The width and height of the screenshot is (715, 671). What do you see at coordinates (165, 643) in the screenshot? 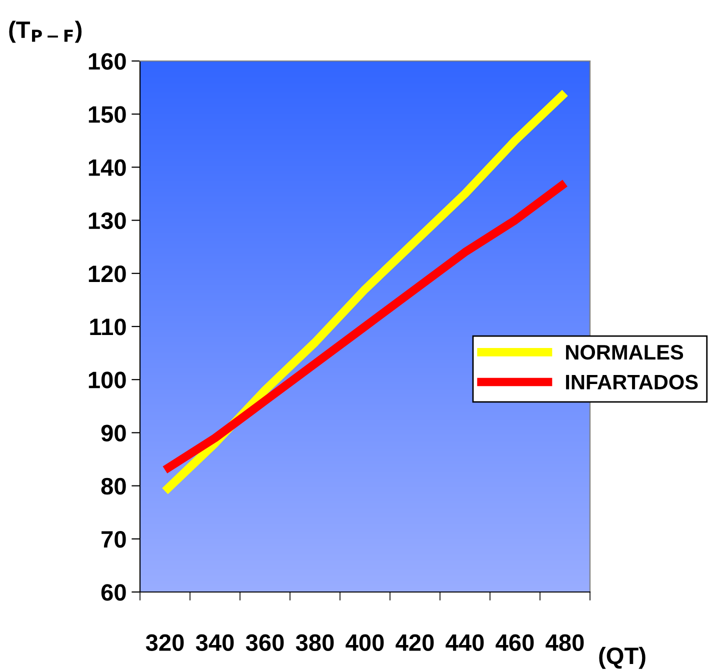
I see `x-tick-label: 320` at bounding box center [165, 643].